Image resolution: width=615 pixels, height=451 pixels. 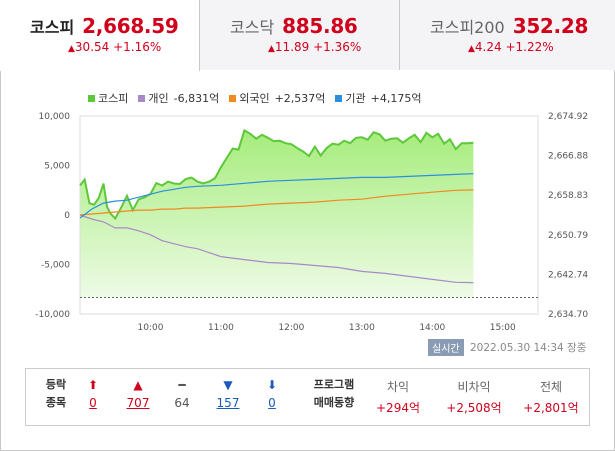 What do you see at coordinates (488, 47) in the screenshot?
I see `change-value: 4.24` at bounding box center [488, 47].